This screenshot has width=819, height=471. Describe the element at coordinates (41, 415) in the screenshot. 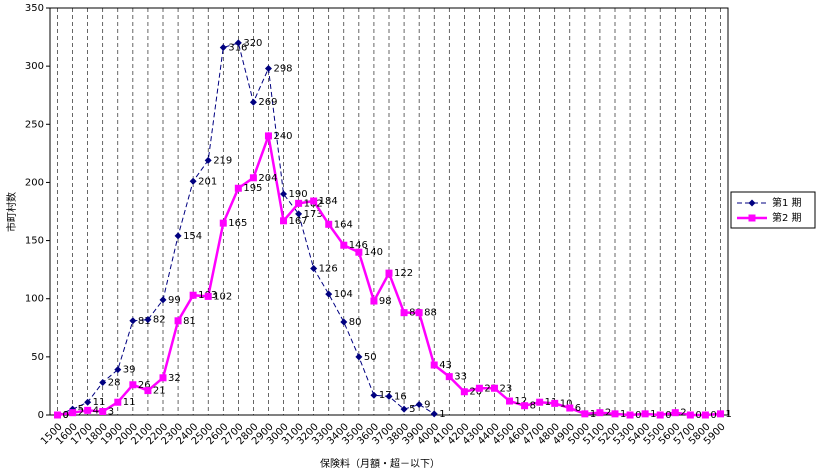

I see `y-tick-label: 0` at that location.